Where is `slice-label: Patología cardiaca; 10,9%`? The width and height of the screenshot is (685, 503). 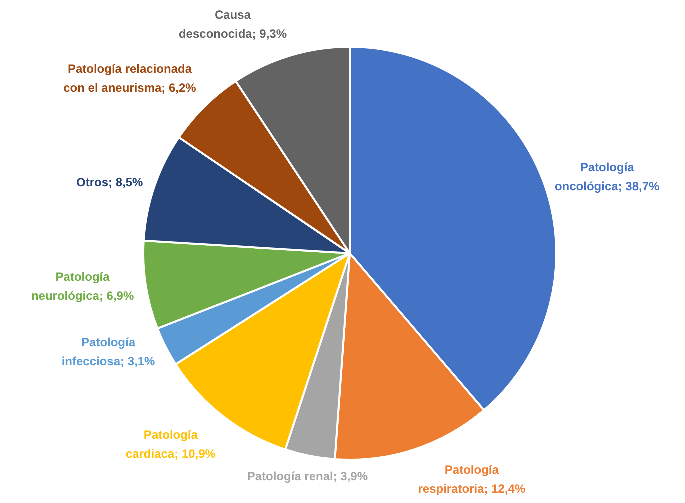 slice-label: Patología cardiaca; 10,9% is located at coordinates (171, 444).